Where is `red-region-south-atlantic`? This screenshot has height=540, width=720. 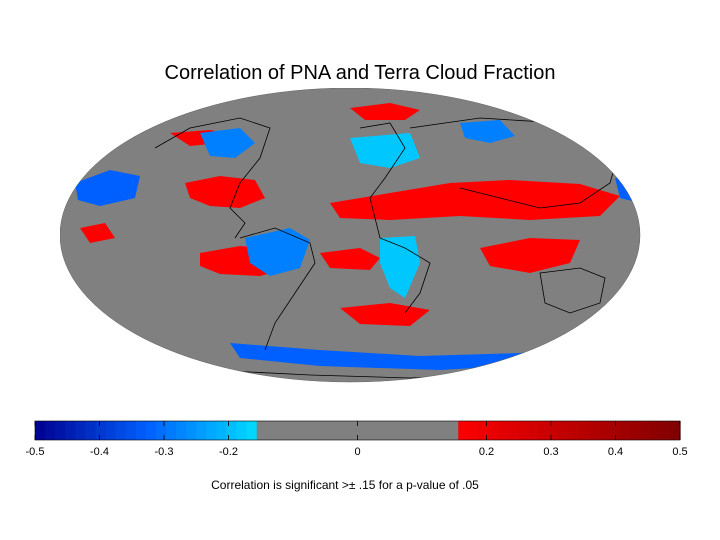 red-region-south-atlantic is located at coordinates (350, 259).